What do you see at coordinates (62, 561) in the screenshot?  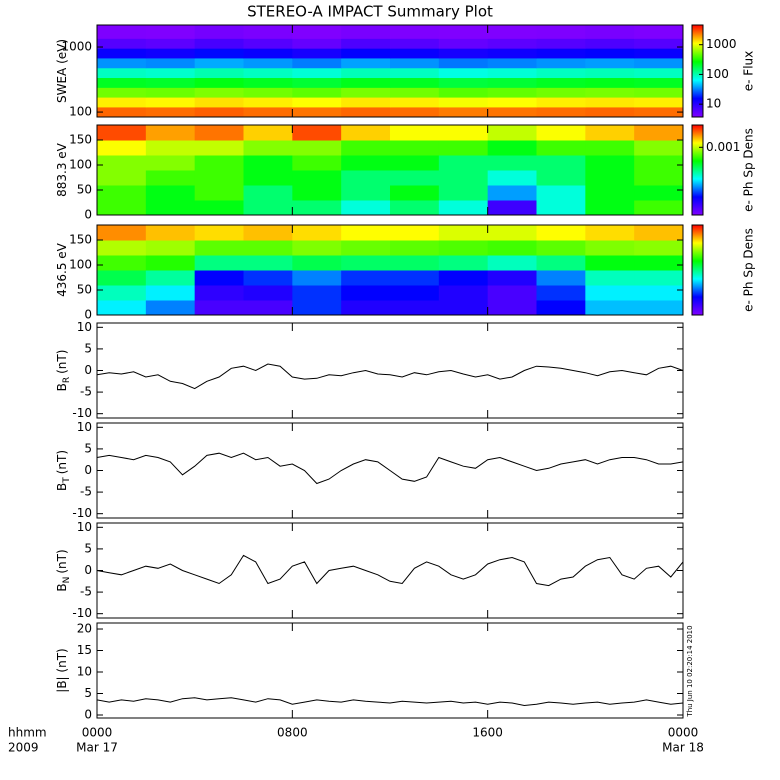 I see `y-label-unit: (nT)` at bounding box center [62, 561].